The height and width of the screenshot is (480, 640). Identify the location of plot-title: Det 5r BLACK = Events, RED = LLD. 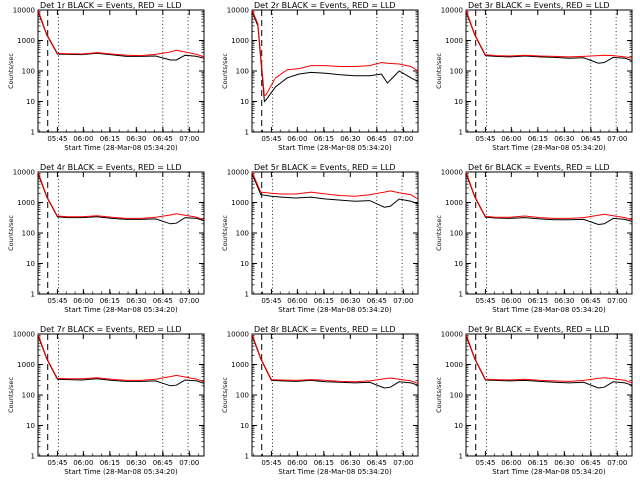
(325, 167).